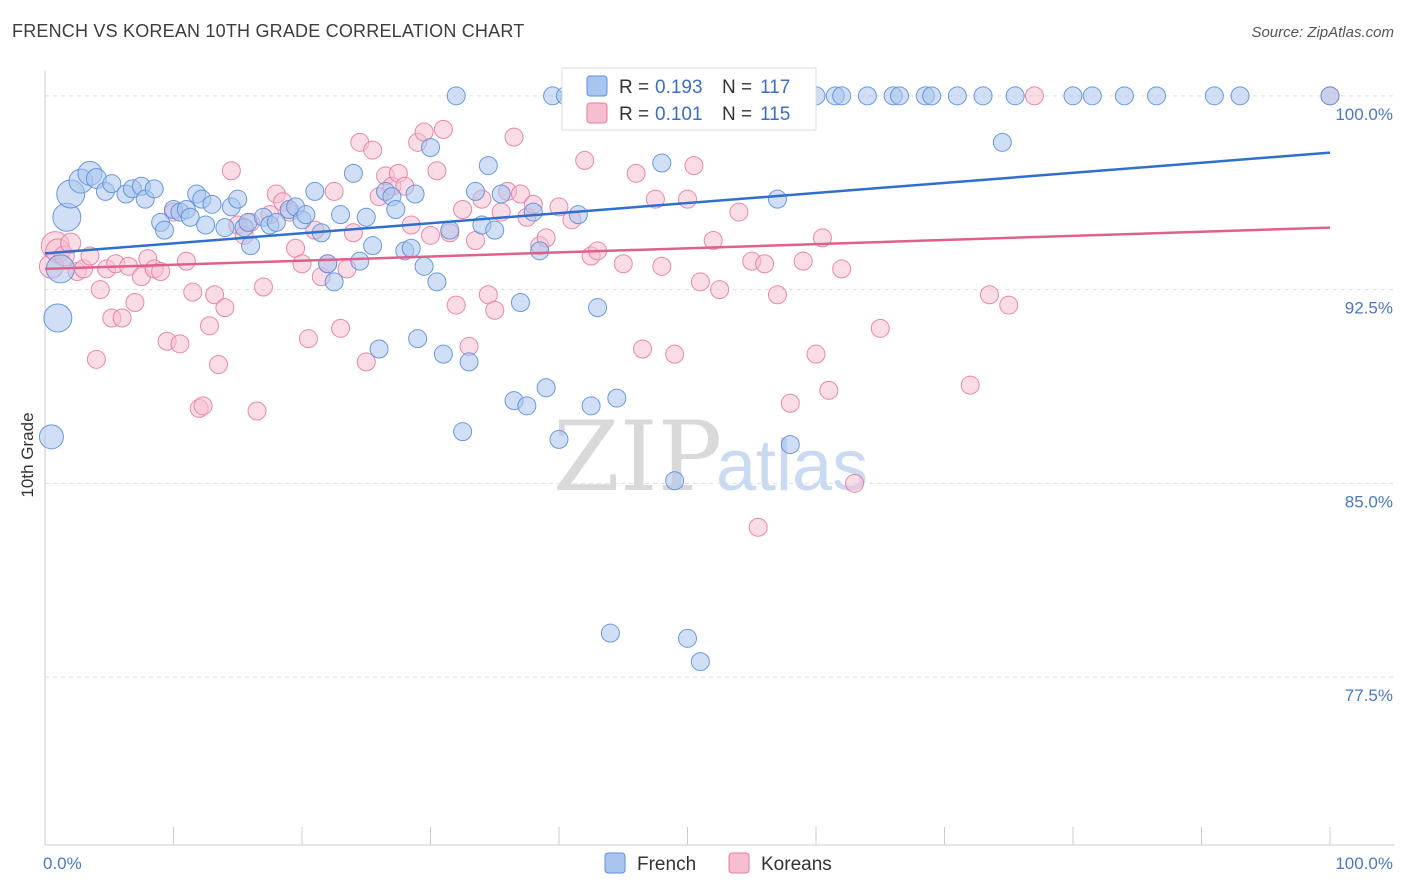  What do you see at coordinates (1322, 32) in the screenshot?
I see `chart-source: Source: ZipAtlas.com` at bounding box center [1322, 32].